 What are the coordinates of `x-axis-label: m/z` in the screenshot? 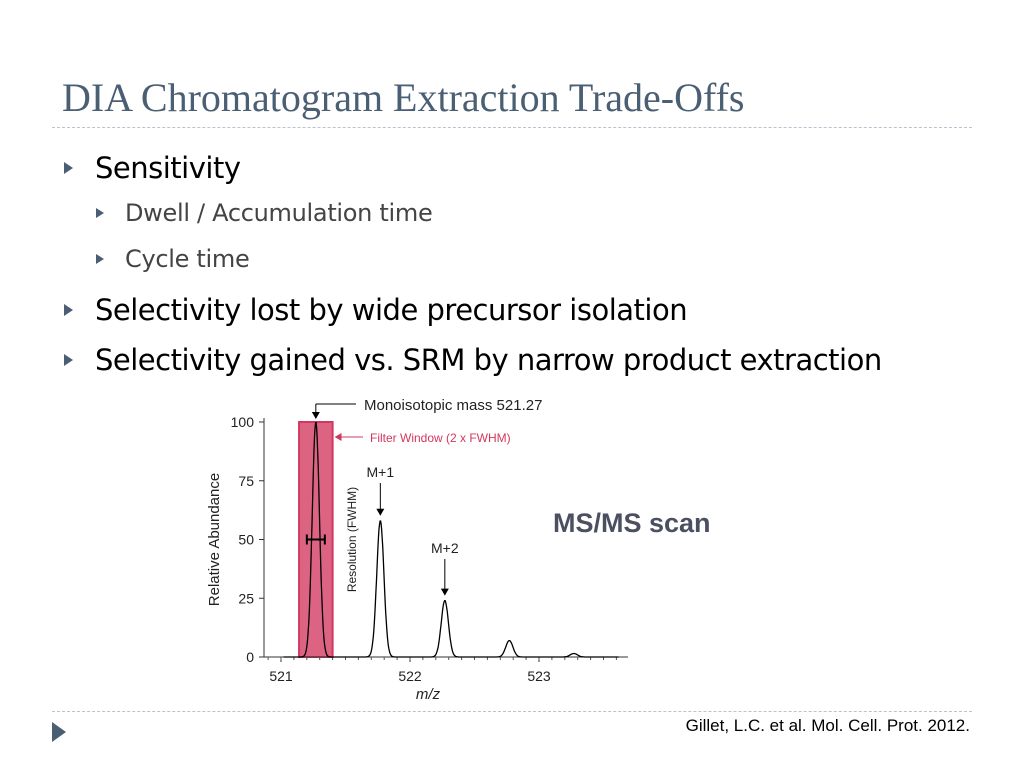 It's located at (428, 694).